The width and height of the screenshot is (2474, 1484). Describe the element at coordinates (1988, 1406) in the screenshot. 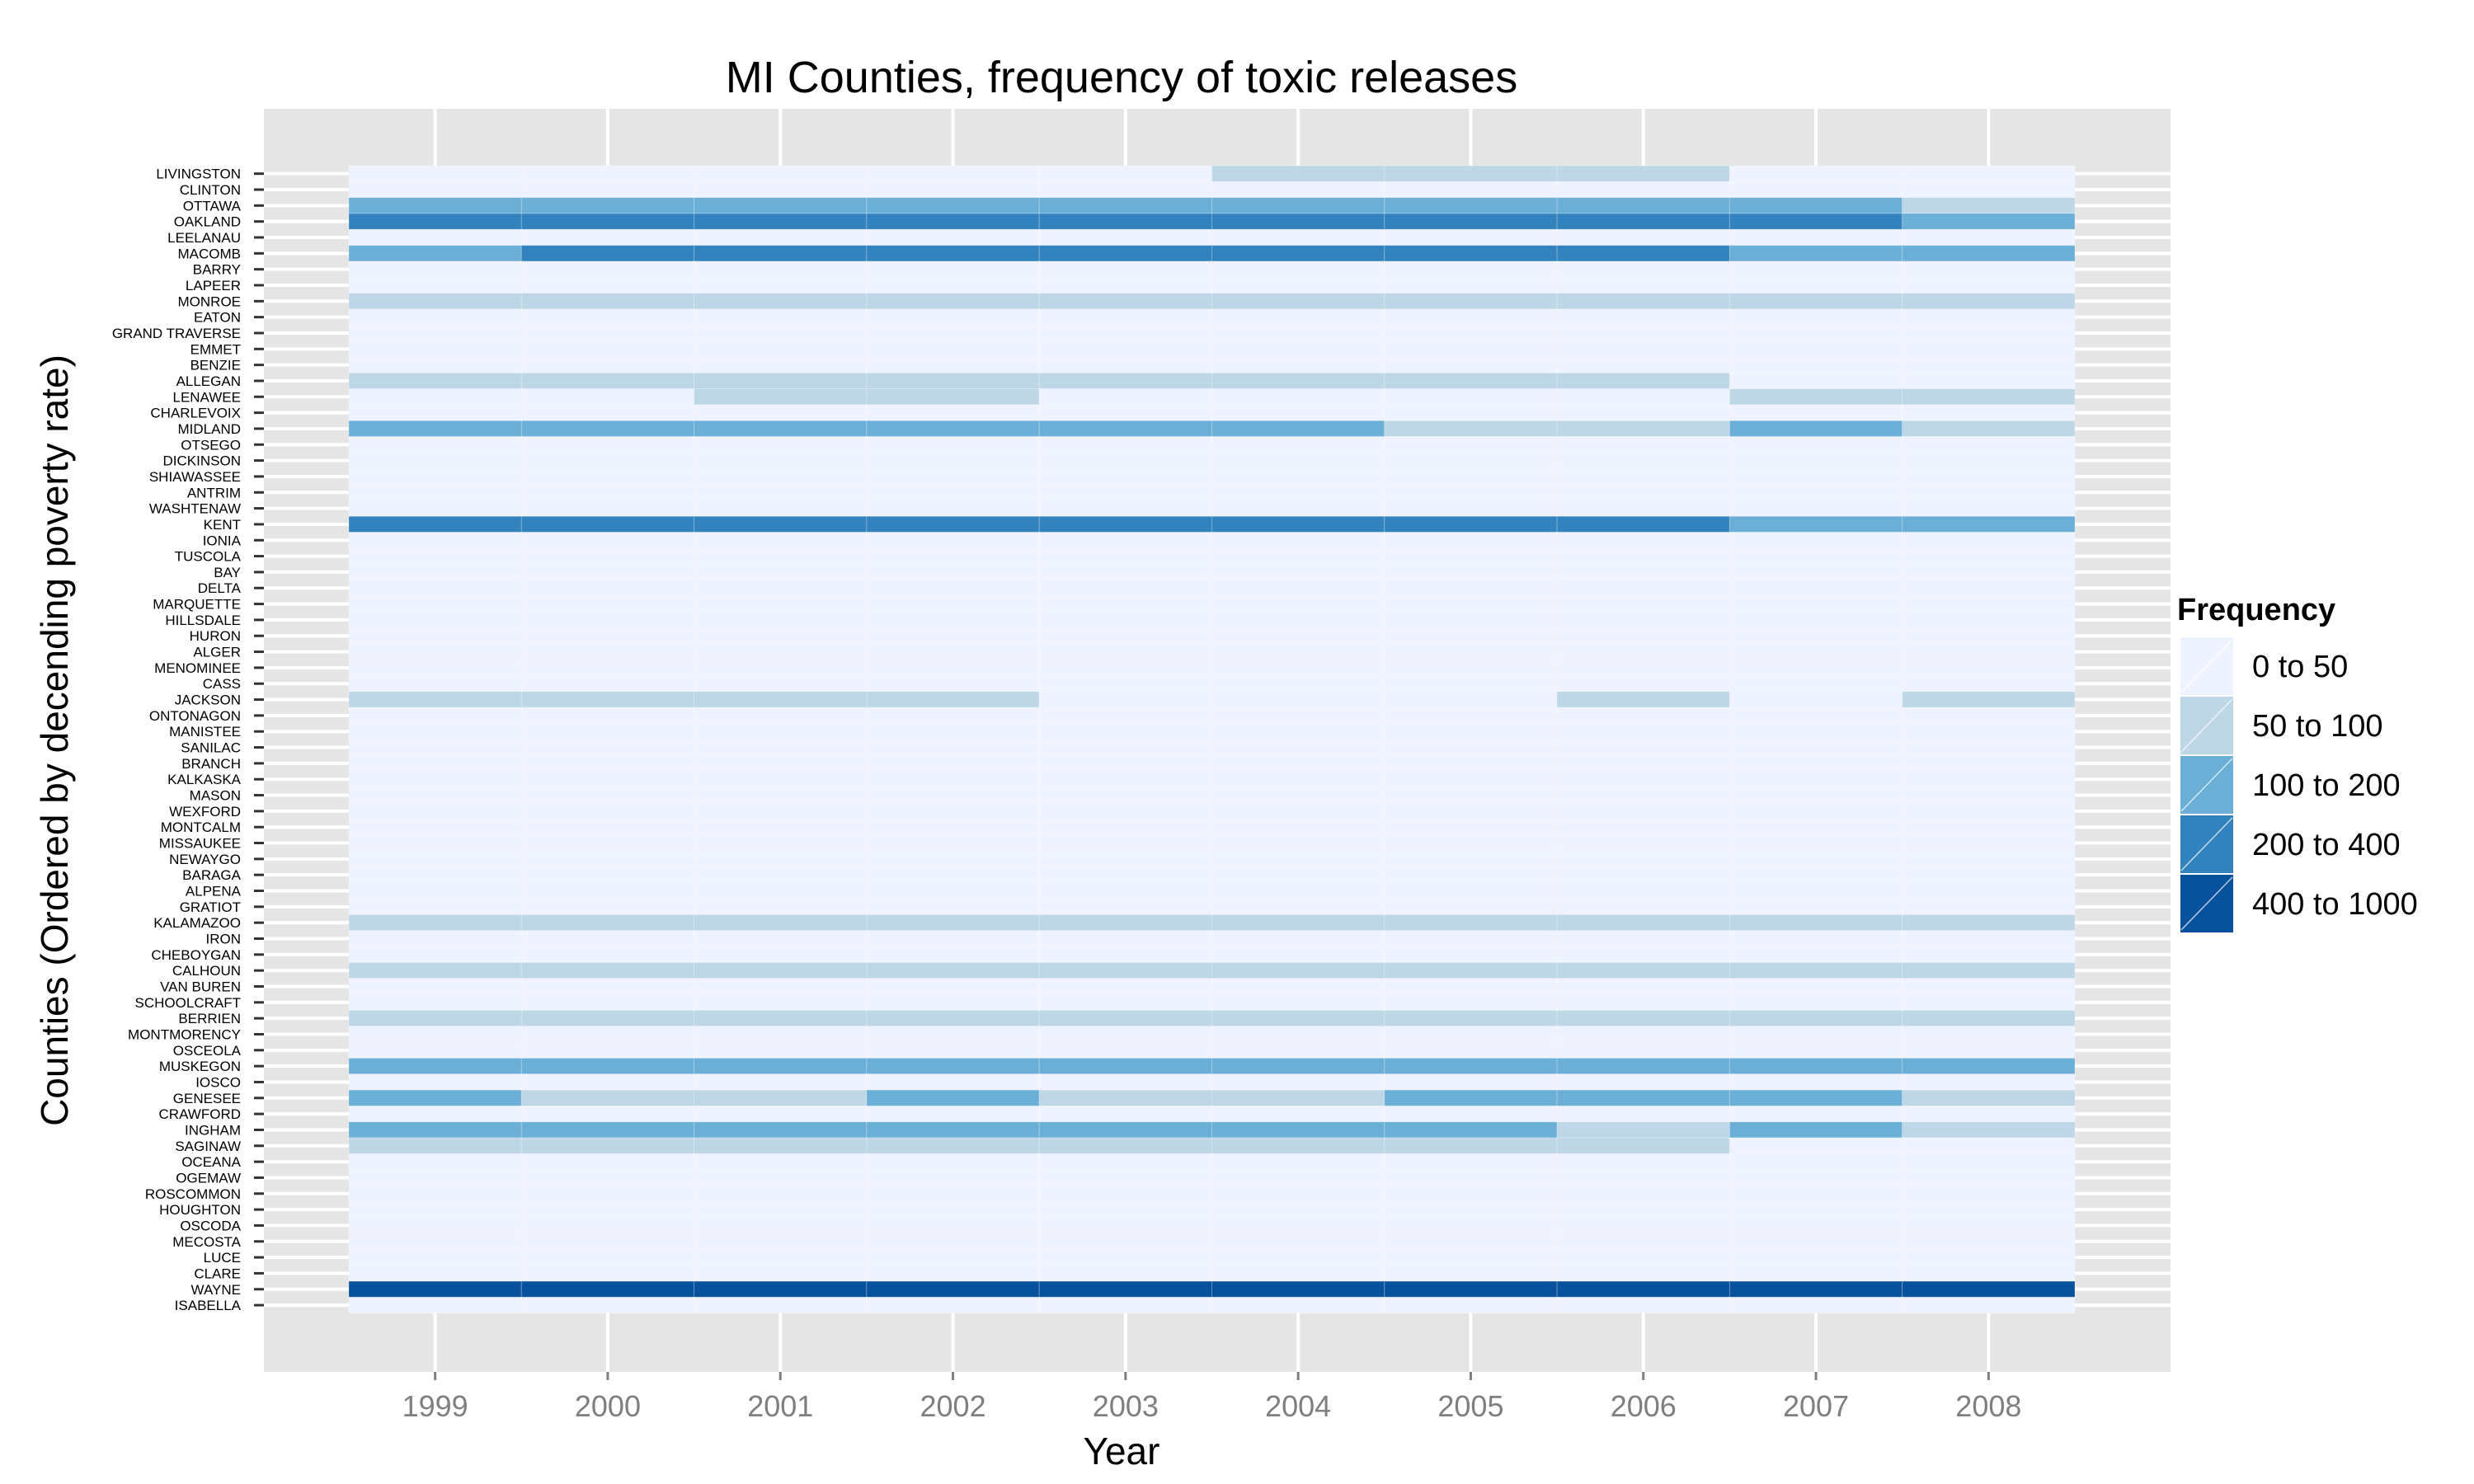

I see `x-tick-label: 2008` at that location.